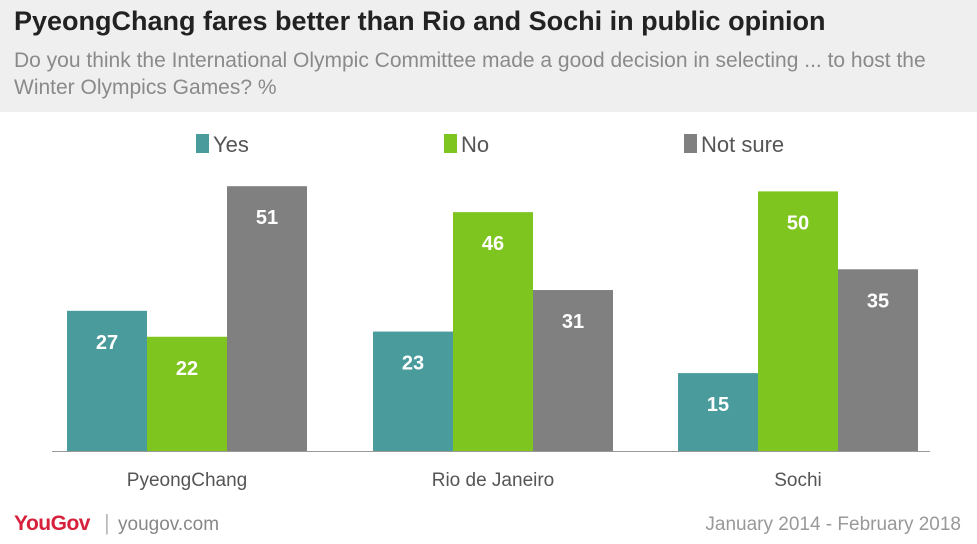 The image size is (977, 544). Describe the element at coordinates (202, 143) in the screenshot. I see `legend-swatch-yes` at that location.